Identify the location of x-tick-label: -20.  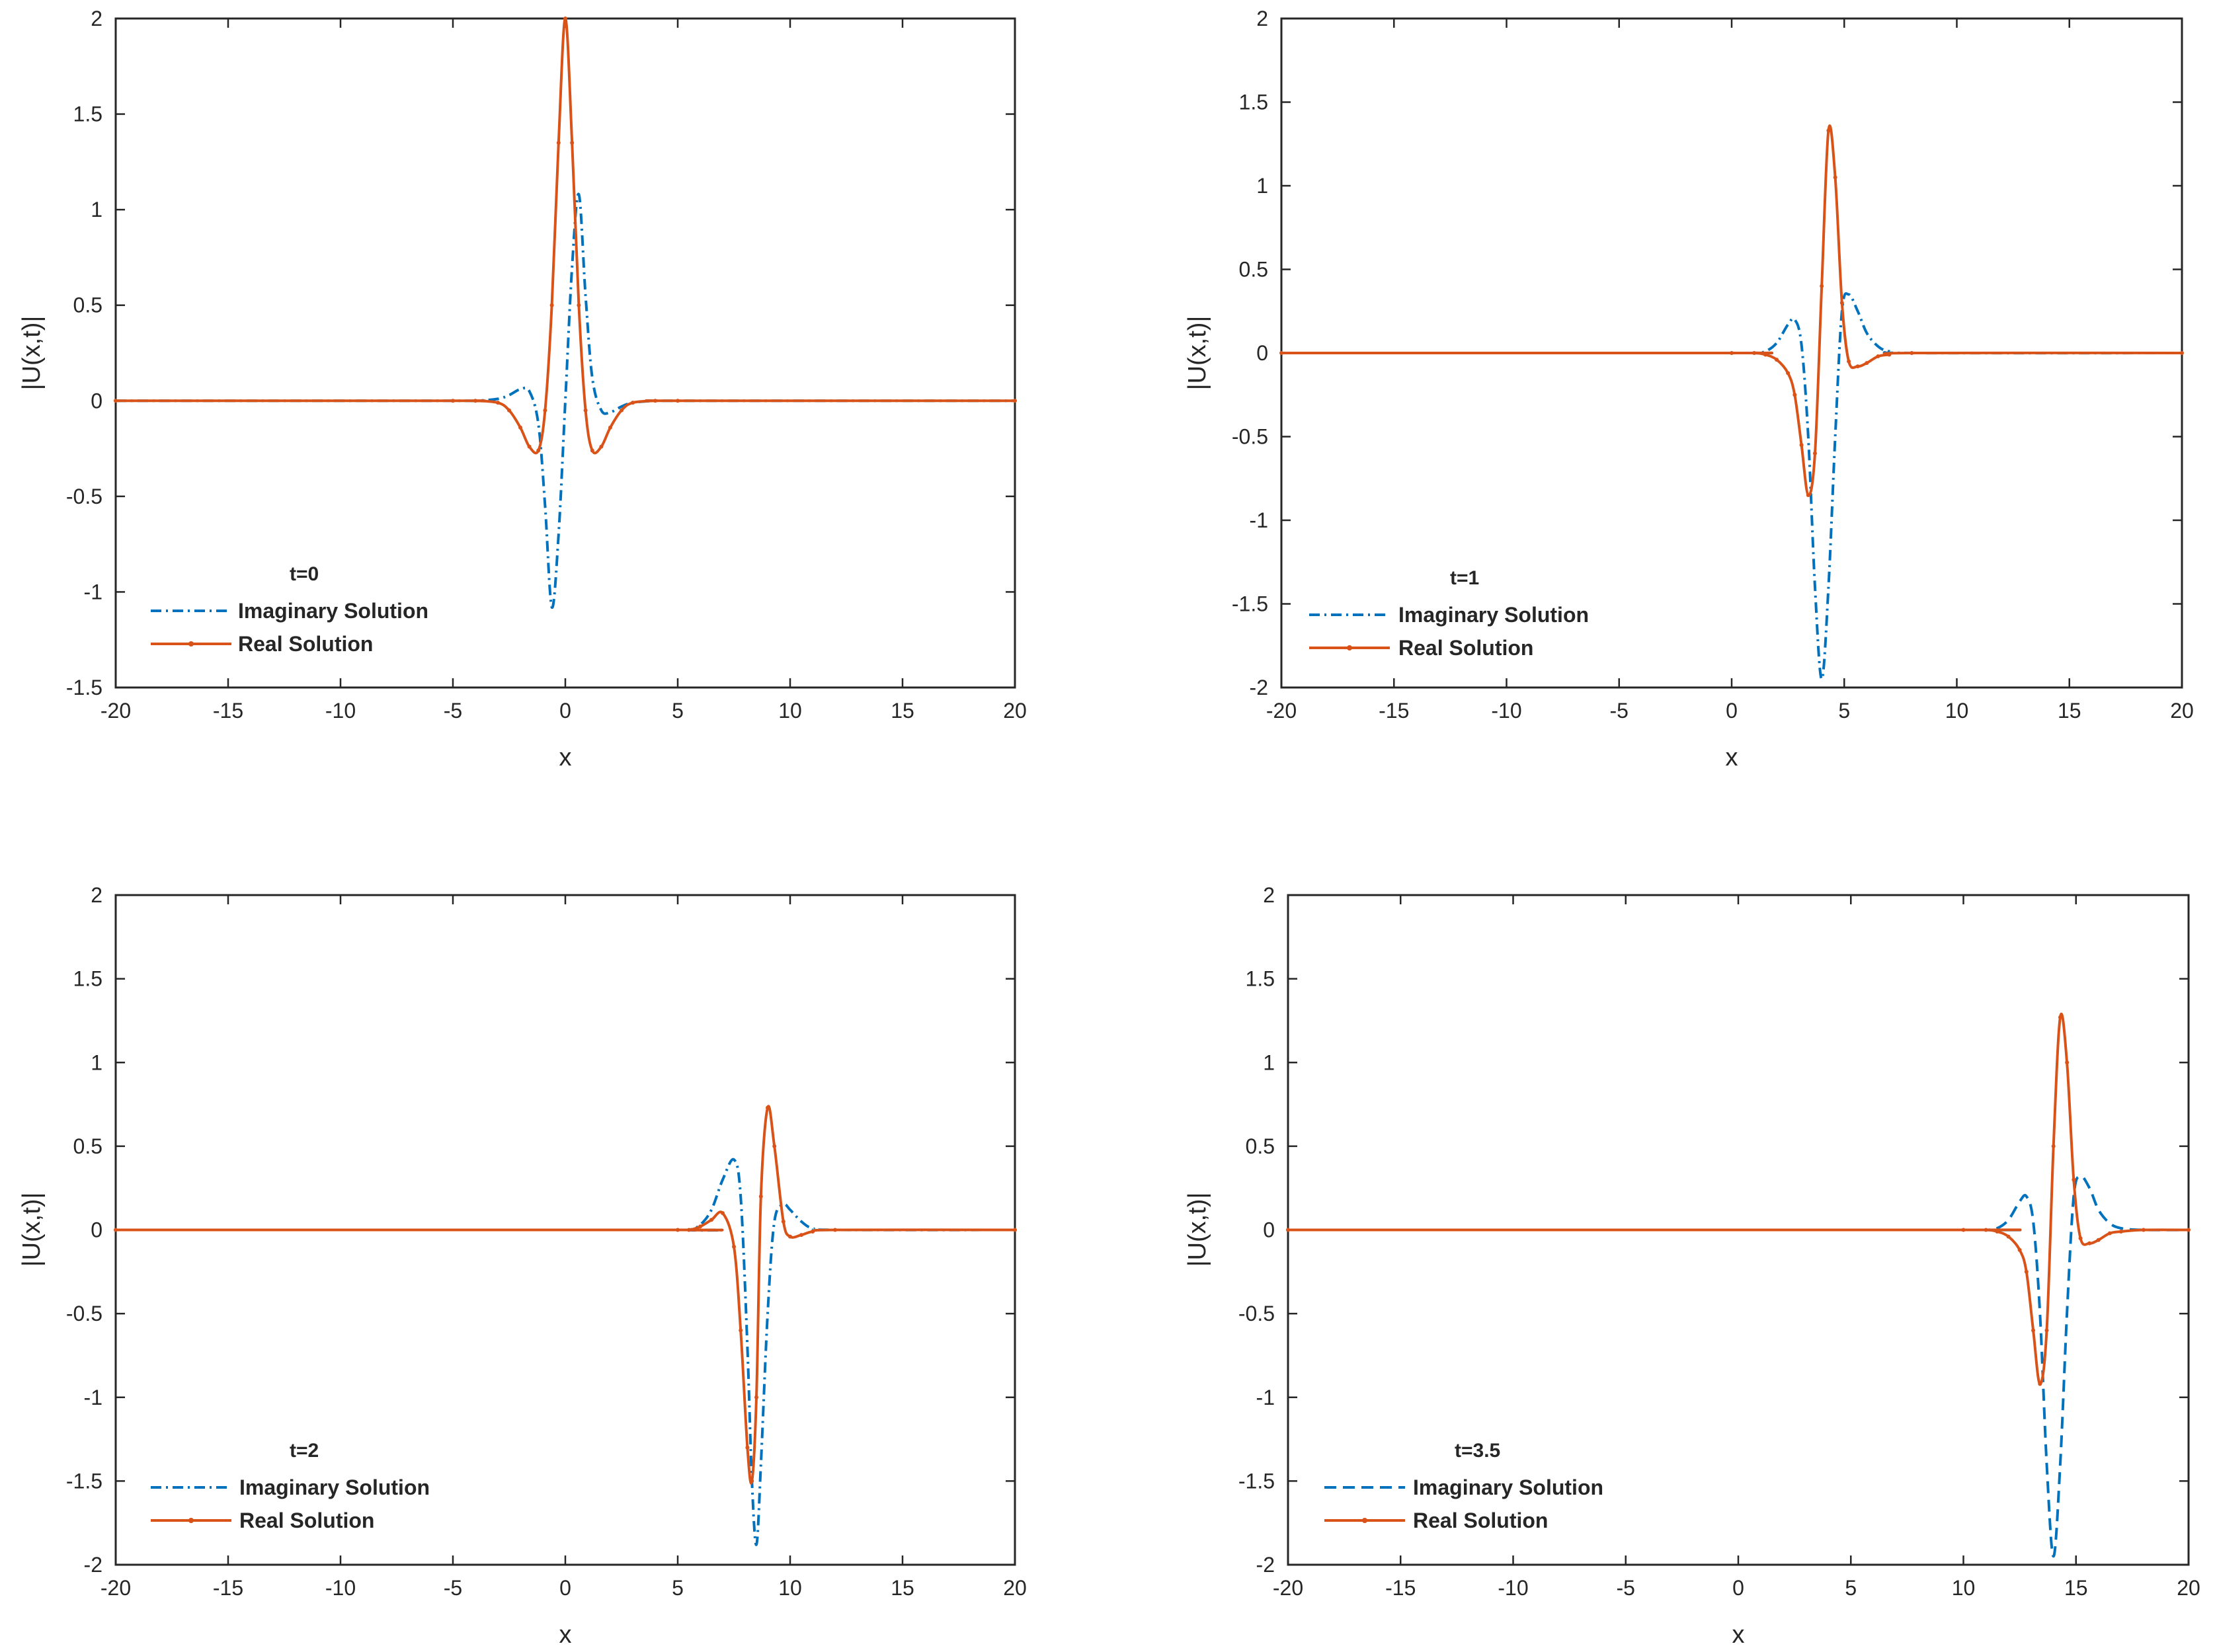
(116, 1588).